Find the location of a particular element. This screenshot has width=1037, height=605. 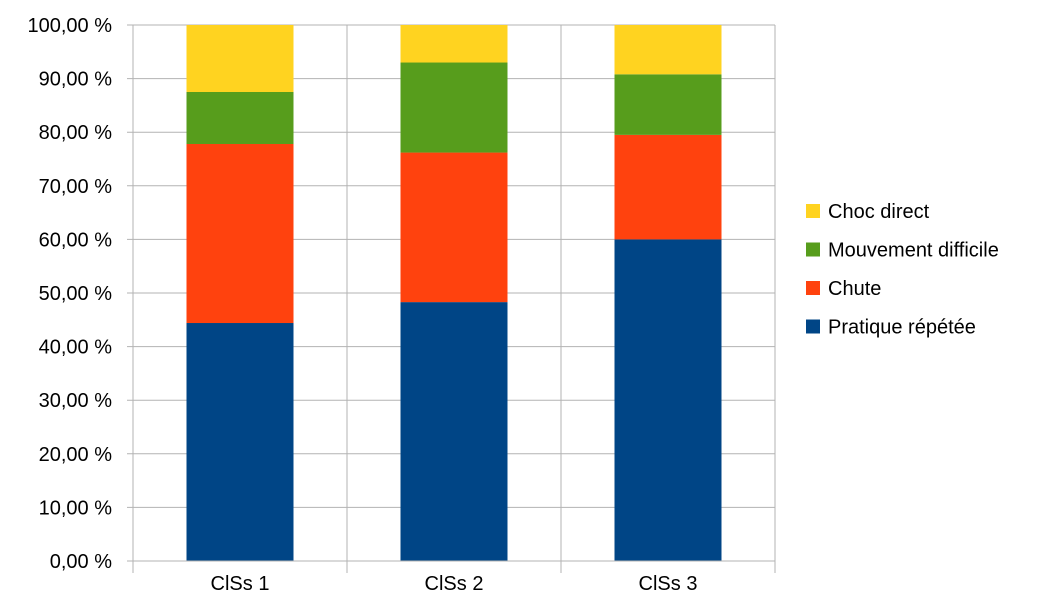

x-axis-tick-labels: ClSs 1 ClSs 2 ClSs 3 is located at coordinates (454, 584).